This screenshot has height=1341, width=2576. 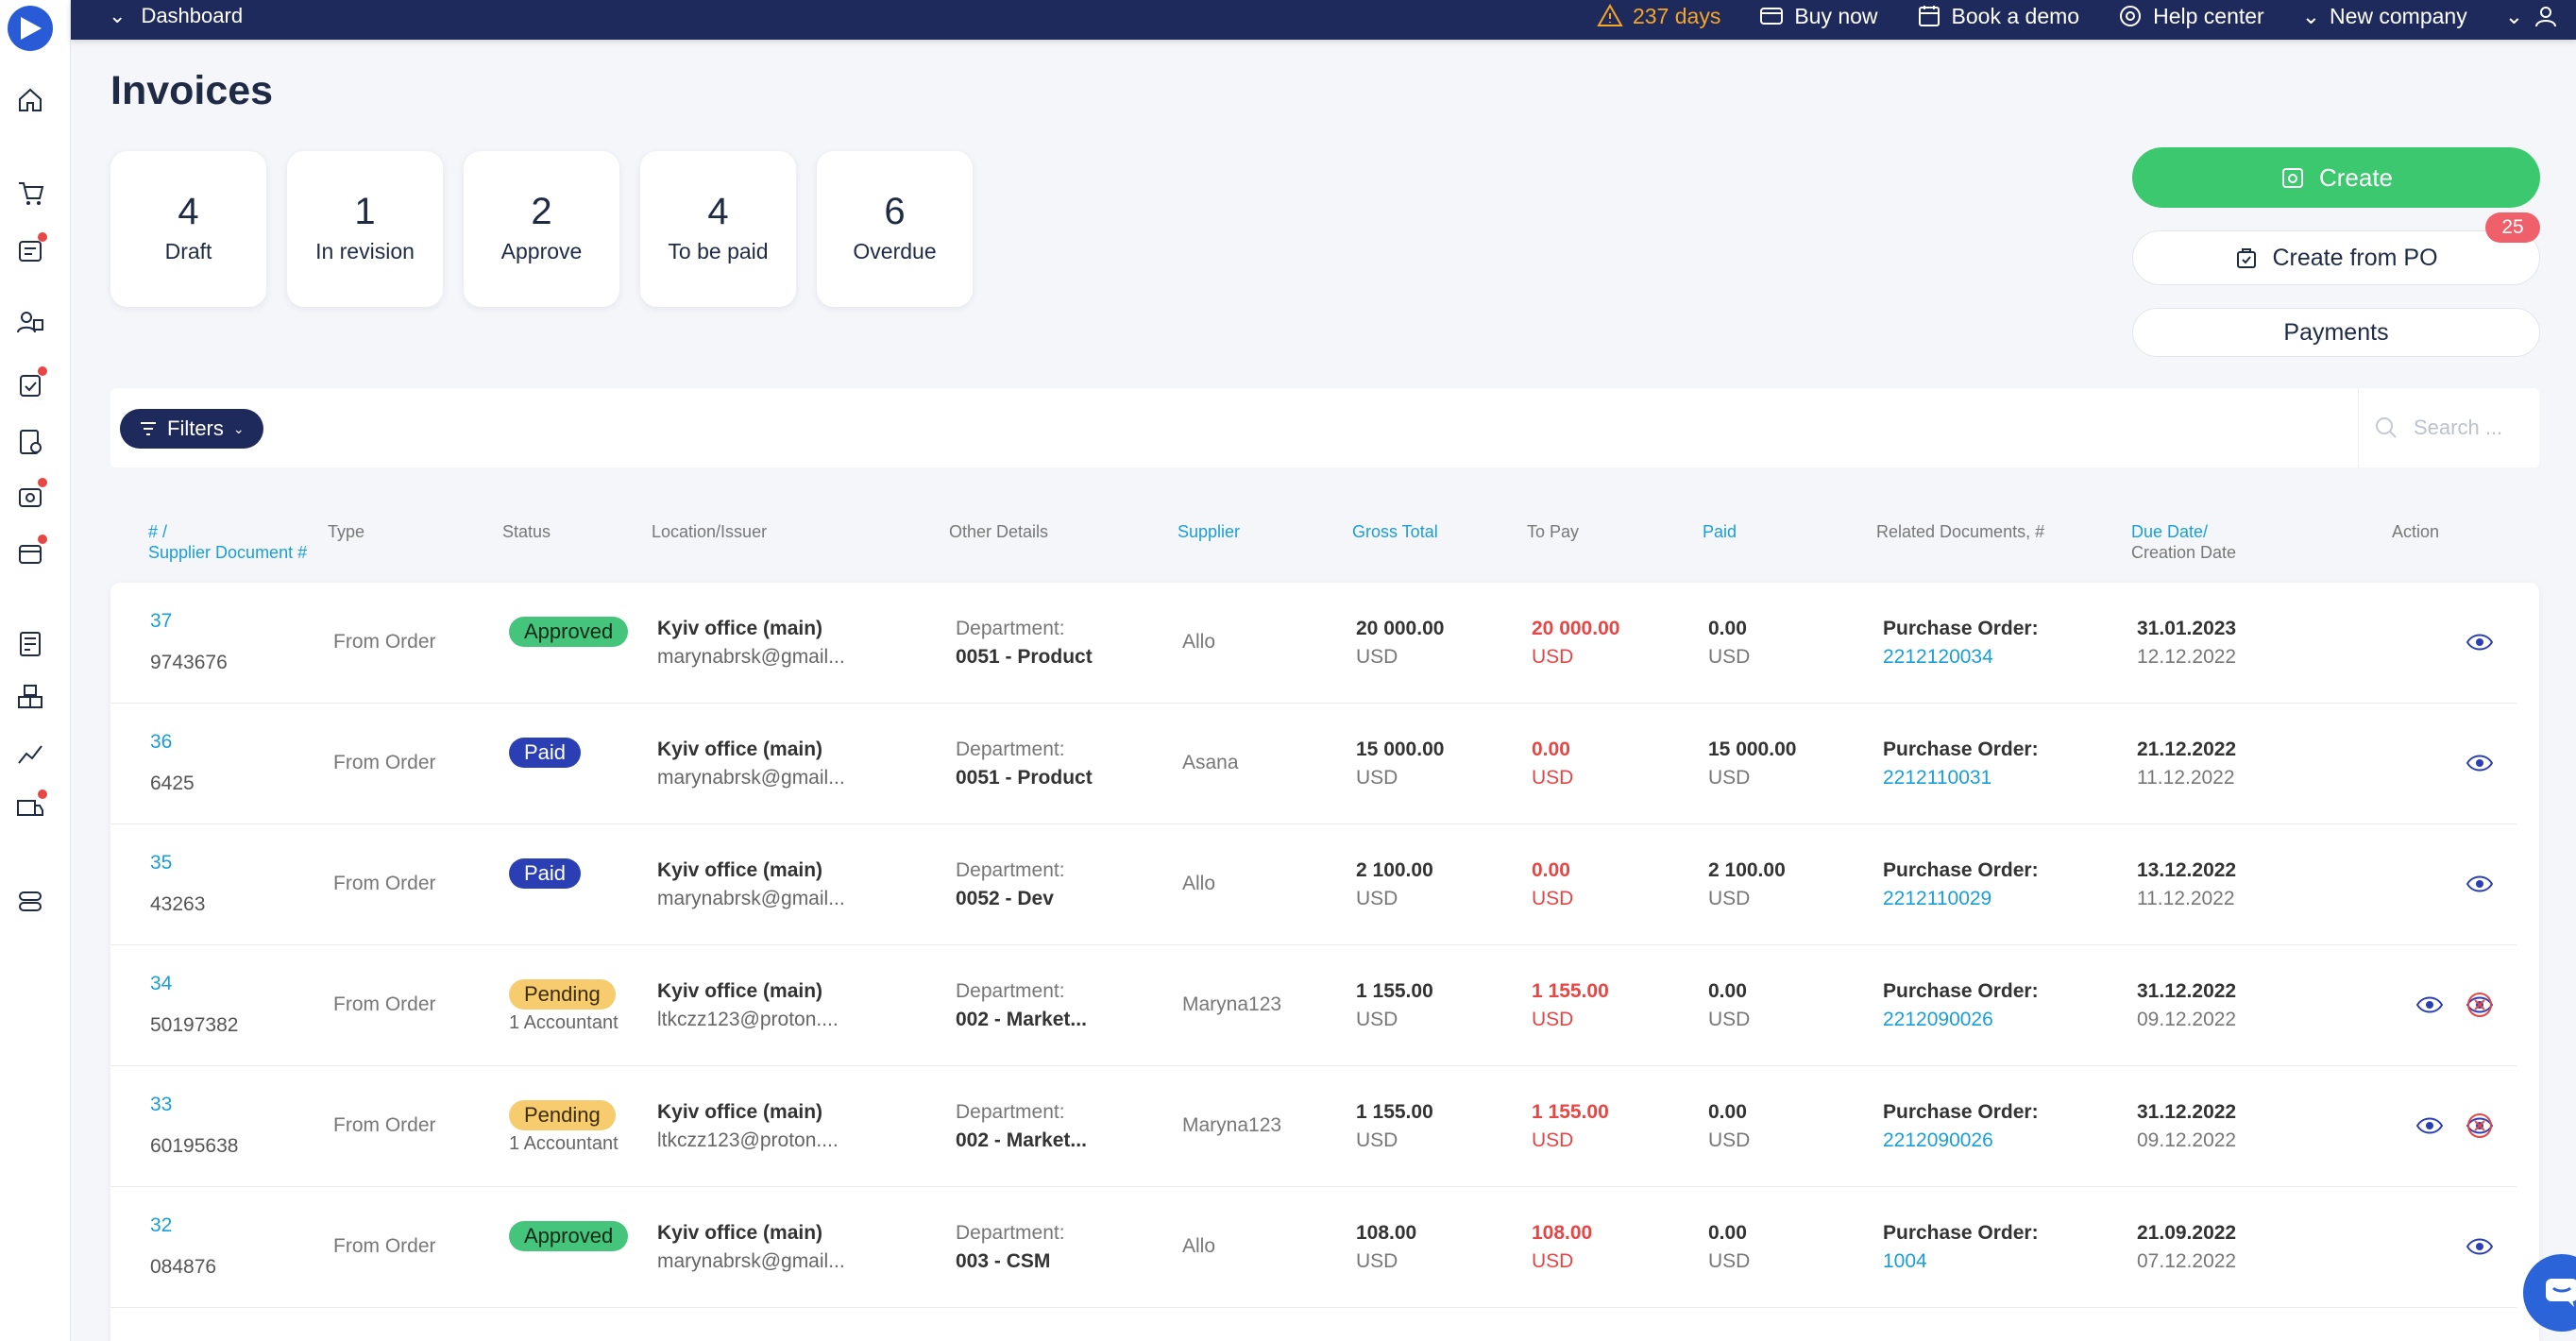 What do you see at coordinates (161, 742) in the screenshot?
I see `invoice-id-link: 36` at bounding box center [161, 742].